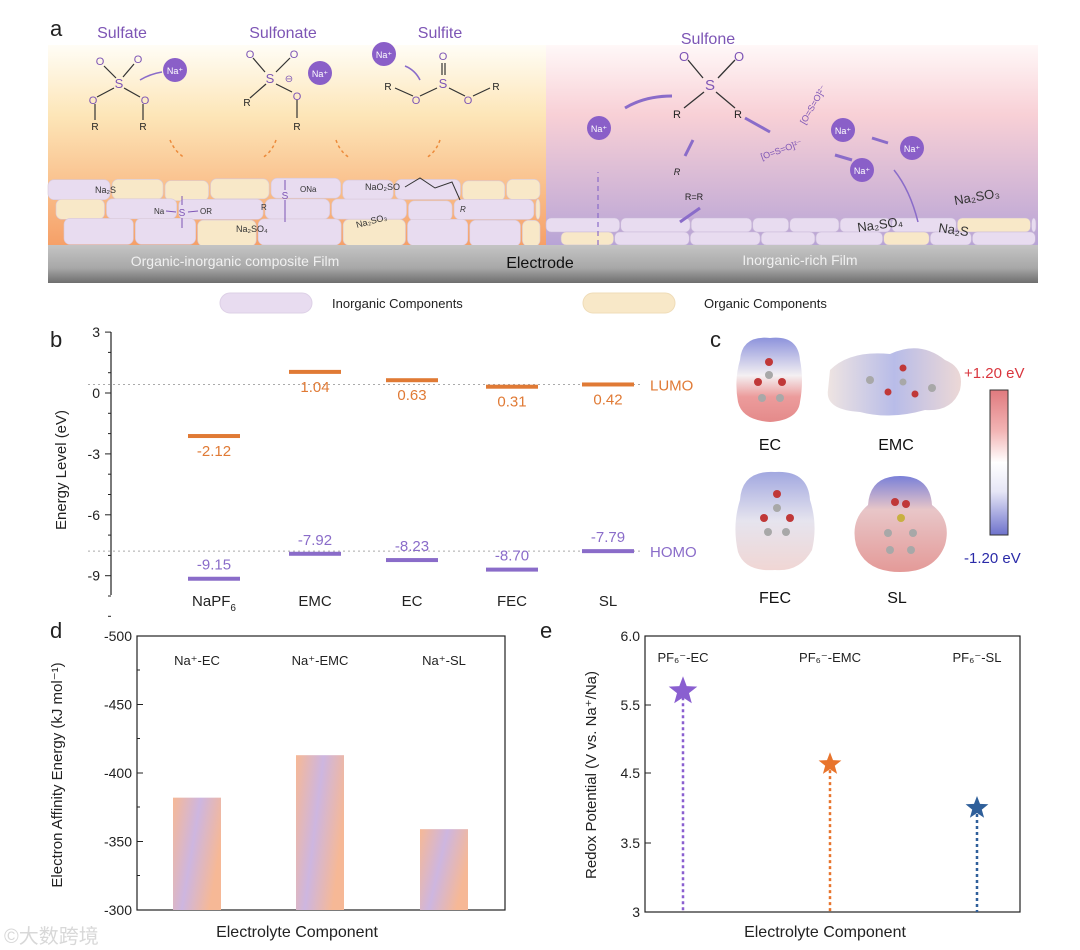  I want to click on category-label: Na⁺-EMC, so click(320, 660).